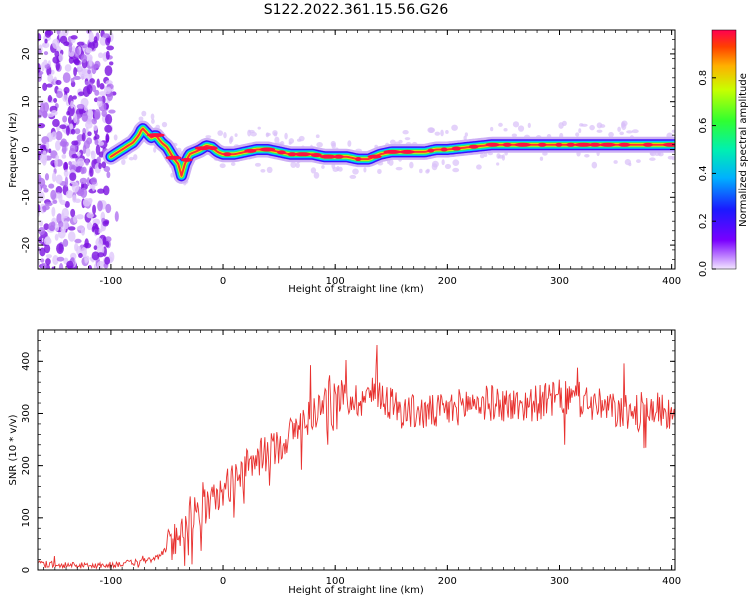 The image size is (750, 600). Describe the element at coordinates (356, 590) in the screenshot. I see `snr-x-label: Height of straight line (km)` at that location.